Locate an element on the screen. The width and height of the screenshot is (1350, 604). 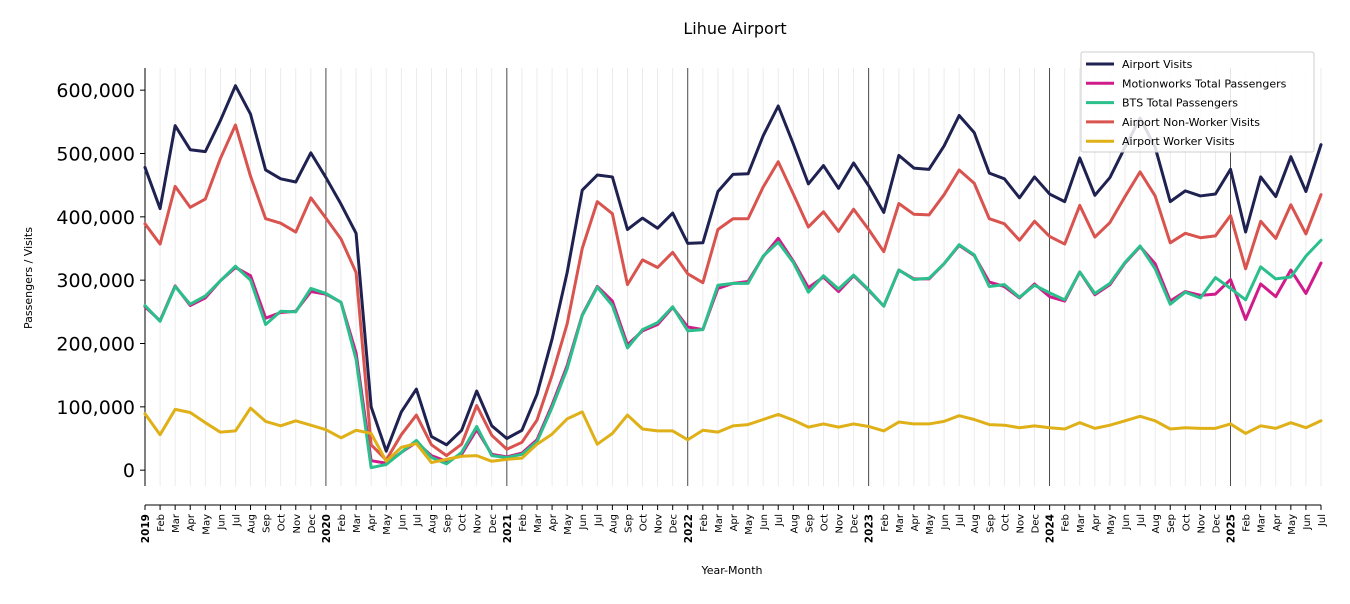
y-tick-label: 200,000 is located at coordinates (95, 345).